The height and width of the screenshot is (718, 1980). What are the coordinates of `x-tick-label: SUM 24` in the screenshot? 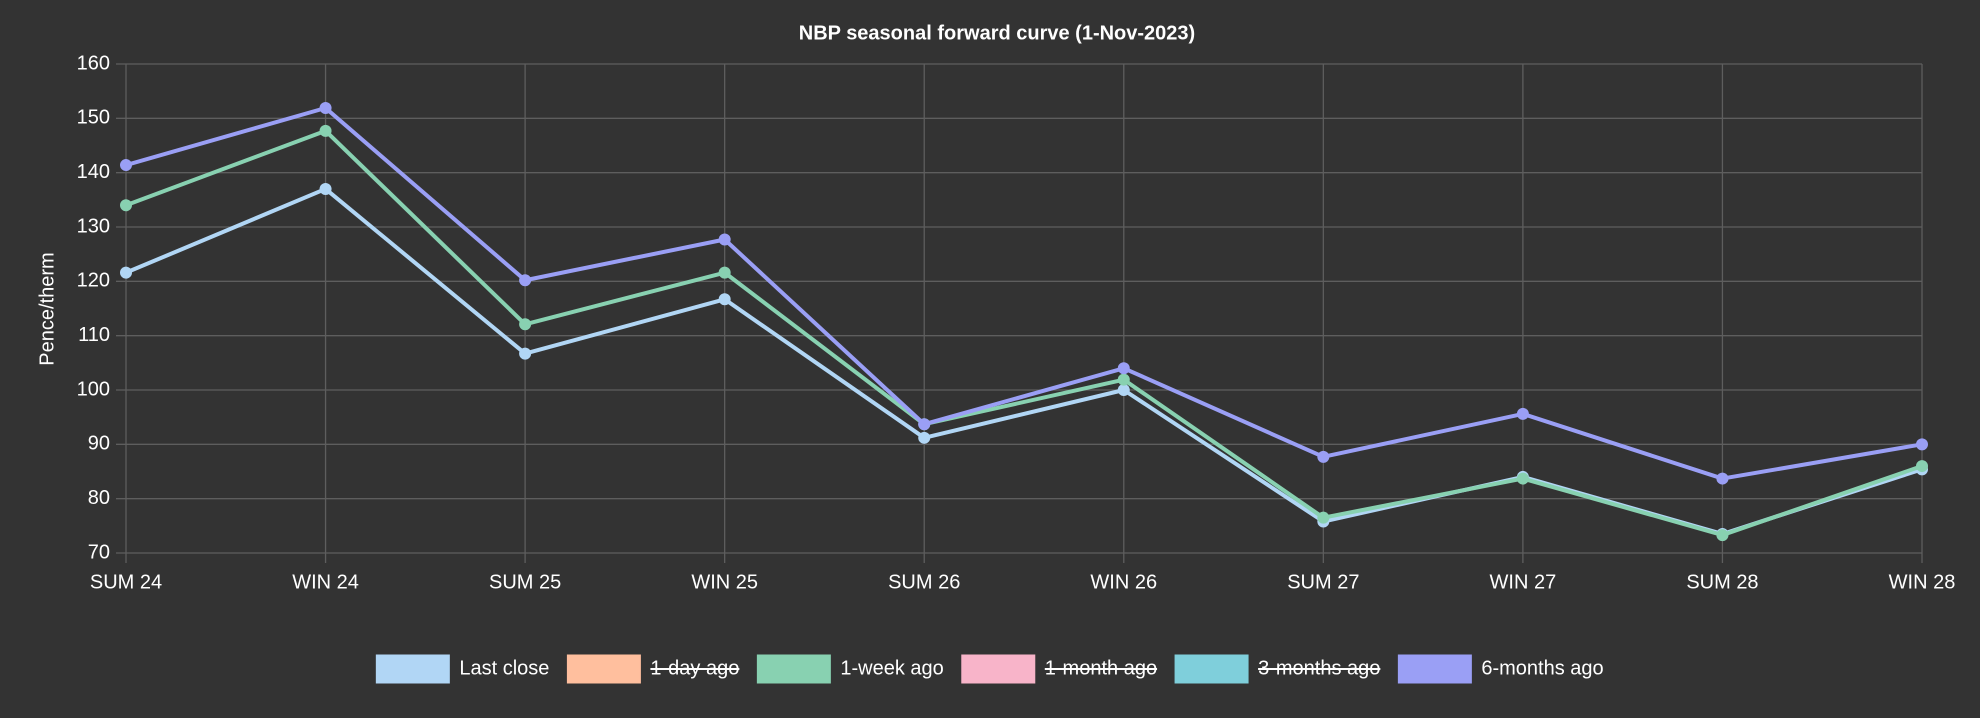 It's located at (126, 582).